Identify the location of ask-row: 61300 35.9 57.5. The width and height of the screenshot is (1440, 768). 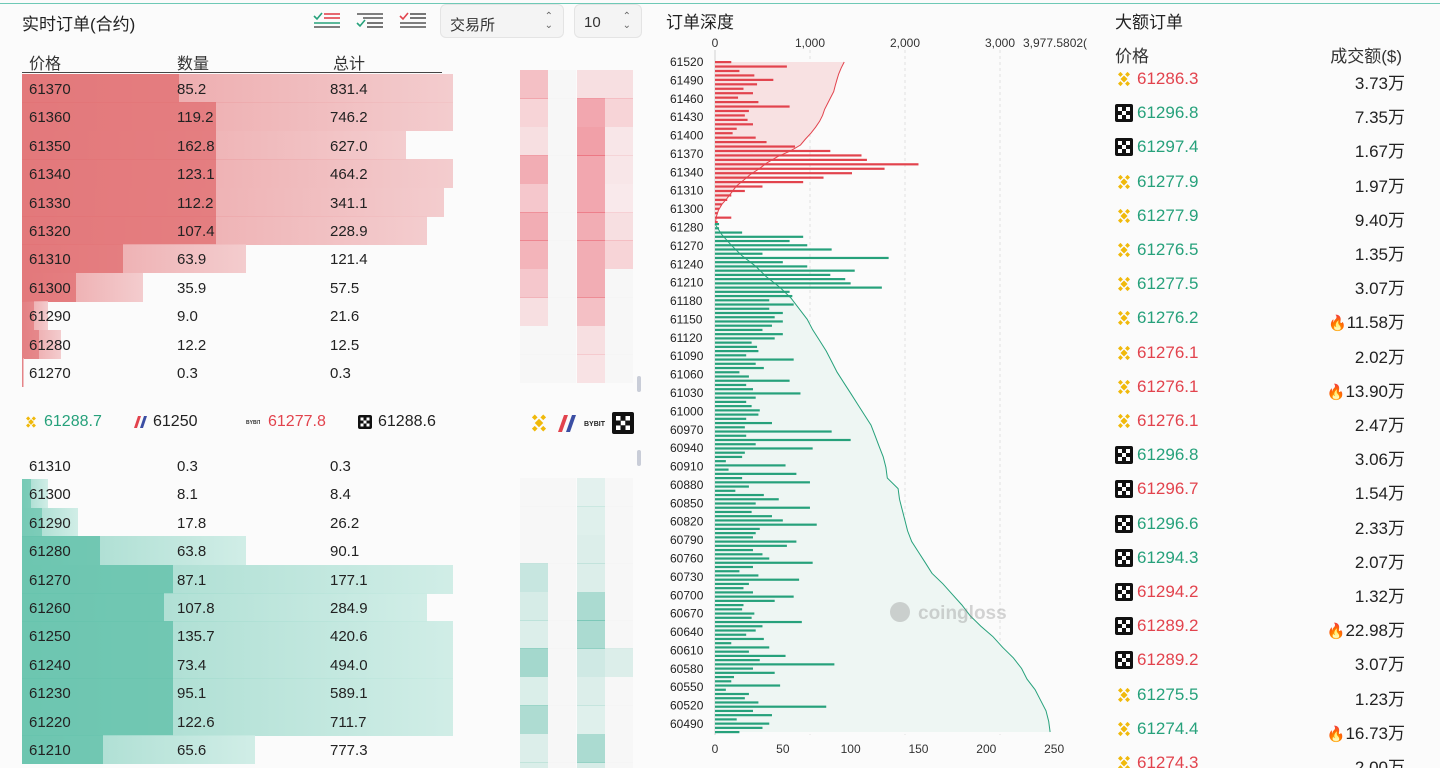
(237, 287).